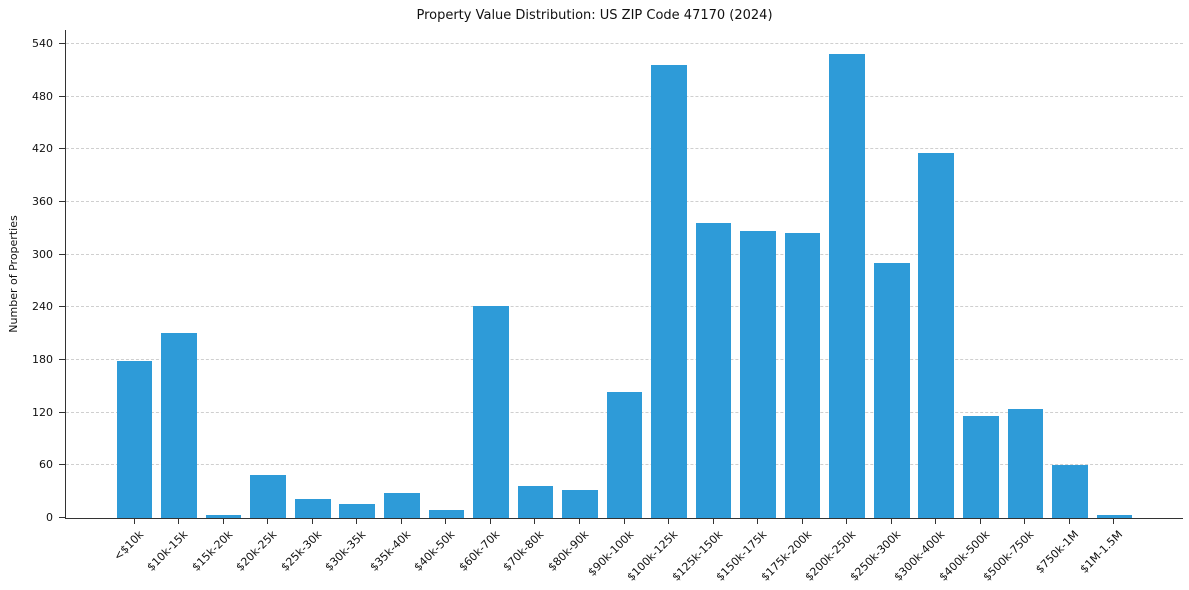 The width and height of the screenshot is (1189, 590). Describe the element at coordinates (46, 465) in the screenshot. I see `y-tick-label: 60` at that location.